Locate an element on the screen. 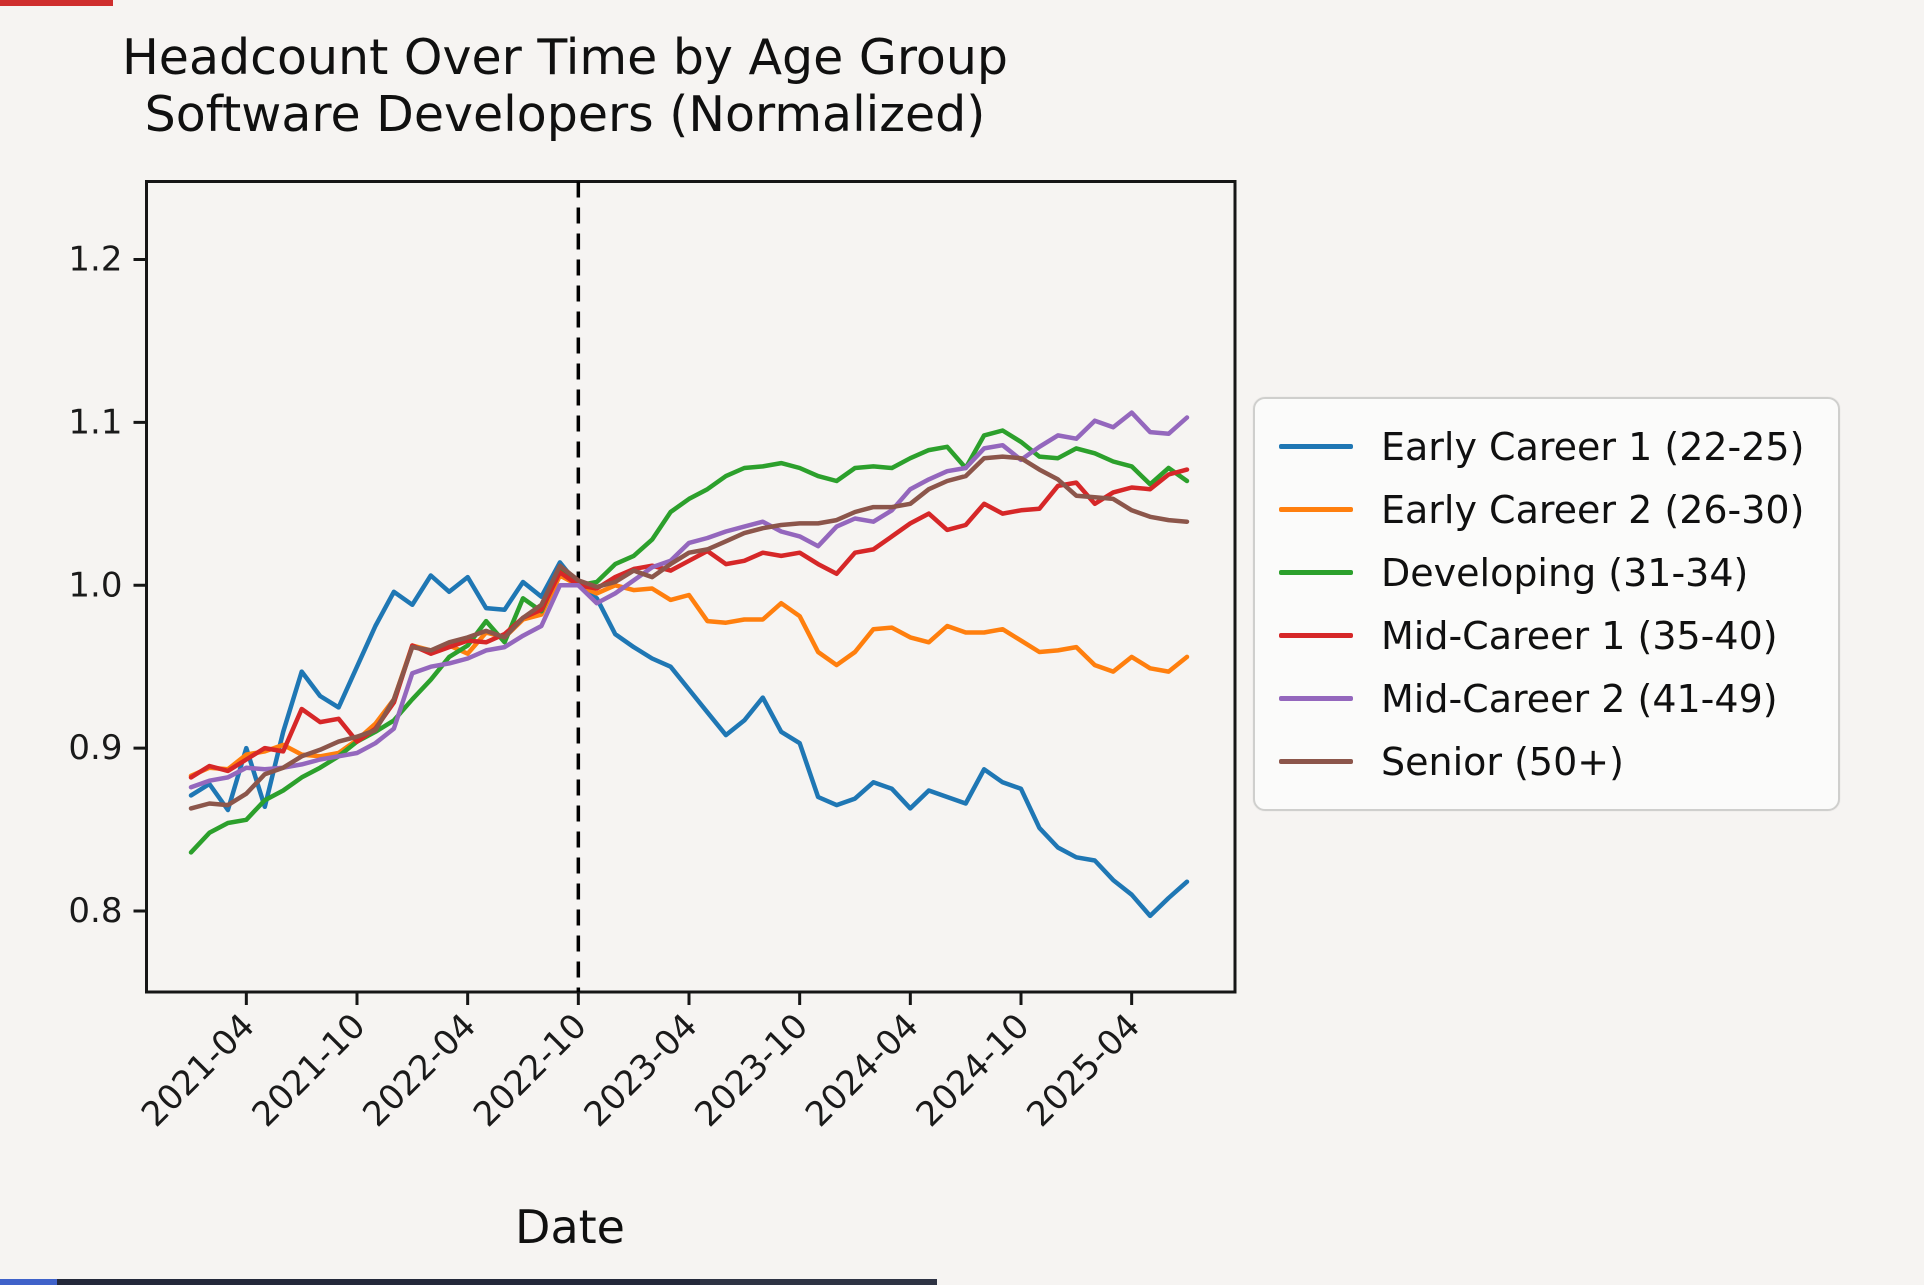  x-tick-label: 2025-04 is located at coordinates (1083, 1070).